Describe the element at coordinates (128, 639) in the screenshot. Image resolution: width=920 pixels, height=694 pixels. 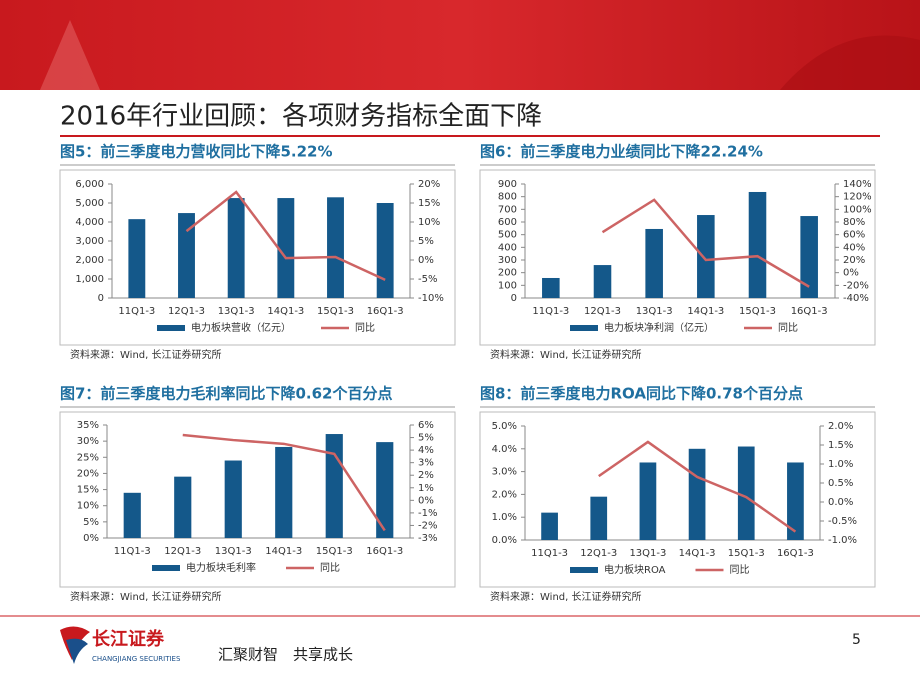
I see `logo-text: 长江证券` at that location.